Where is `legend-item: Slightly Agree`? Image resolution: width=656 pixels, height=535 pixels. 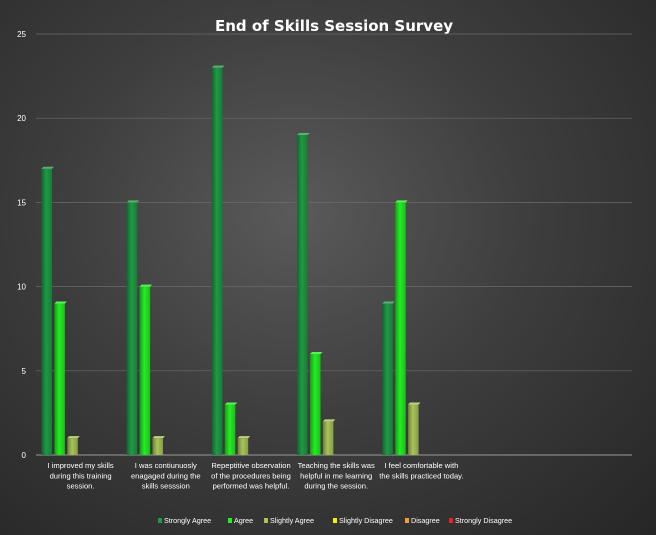 legend-item: Slightly Agree is located at coordinates (289, 520).